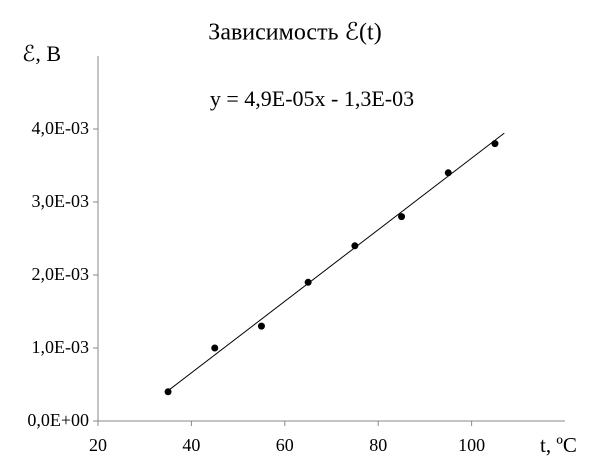 This screenshot has height=472, width=593. I want to click on y-tick-label: 1,0E-03, so click(61, 347).